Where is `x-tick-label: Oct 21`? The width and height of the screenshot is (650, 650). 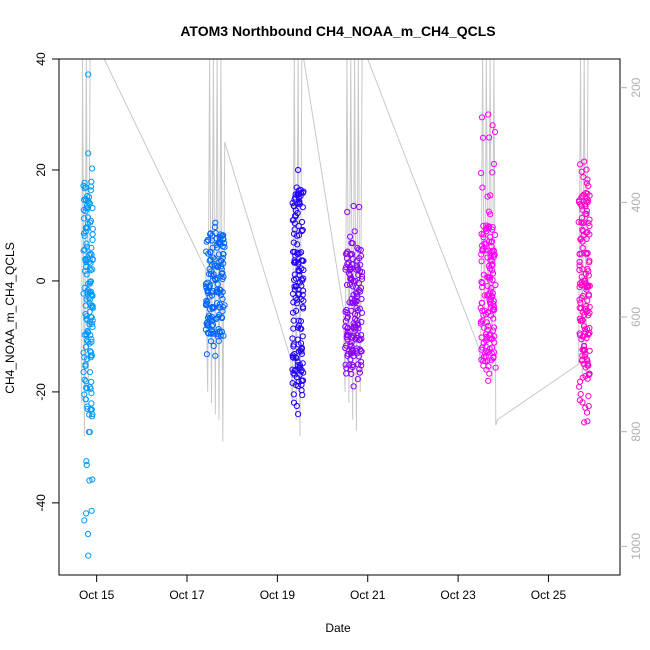 x-tick-label: Oct 21 is located at coordinates (368, 595).